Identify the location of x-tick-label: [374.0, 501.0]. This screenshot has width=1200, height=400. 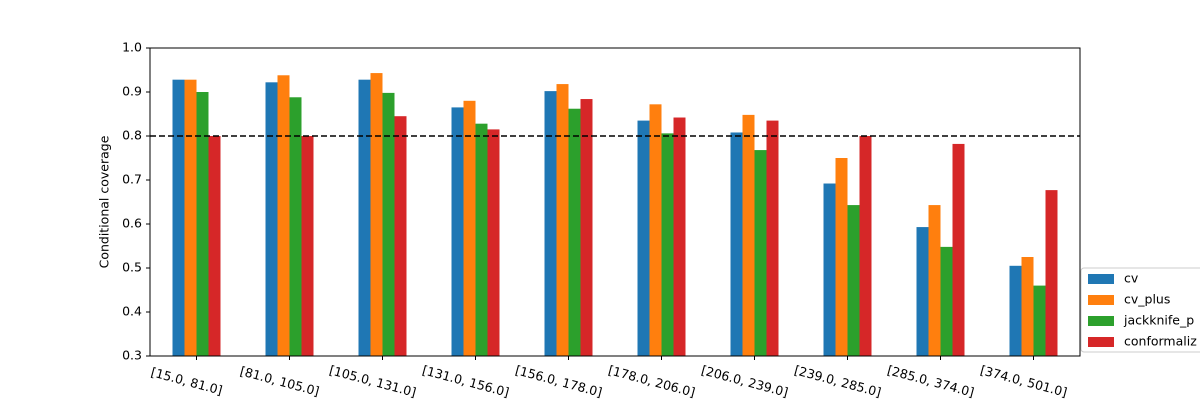
(1024, 381).